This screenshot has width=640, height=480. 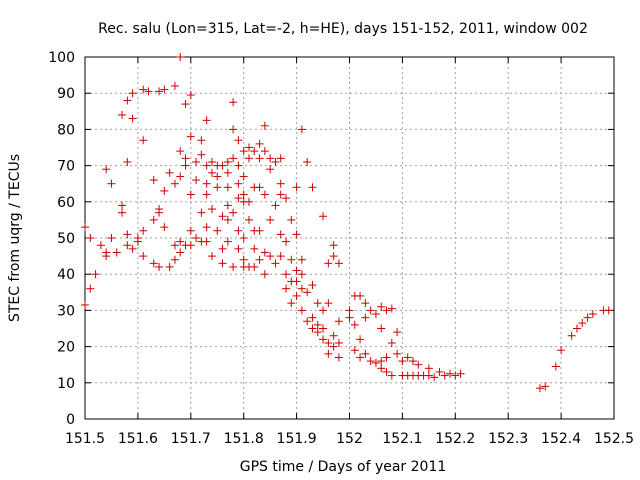 What do you see at coordinates (66, 275) in the screenshot?
I see `y-tick-label: 40` at bounding box center [66, 275].